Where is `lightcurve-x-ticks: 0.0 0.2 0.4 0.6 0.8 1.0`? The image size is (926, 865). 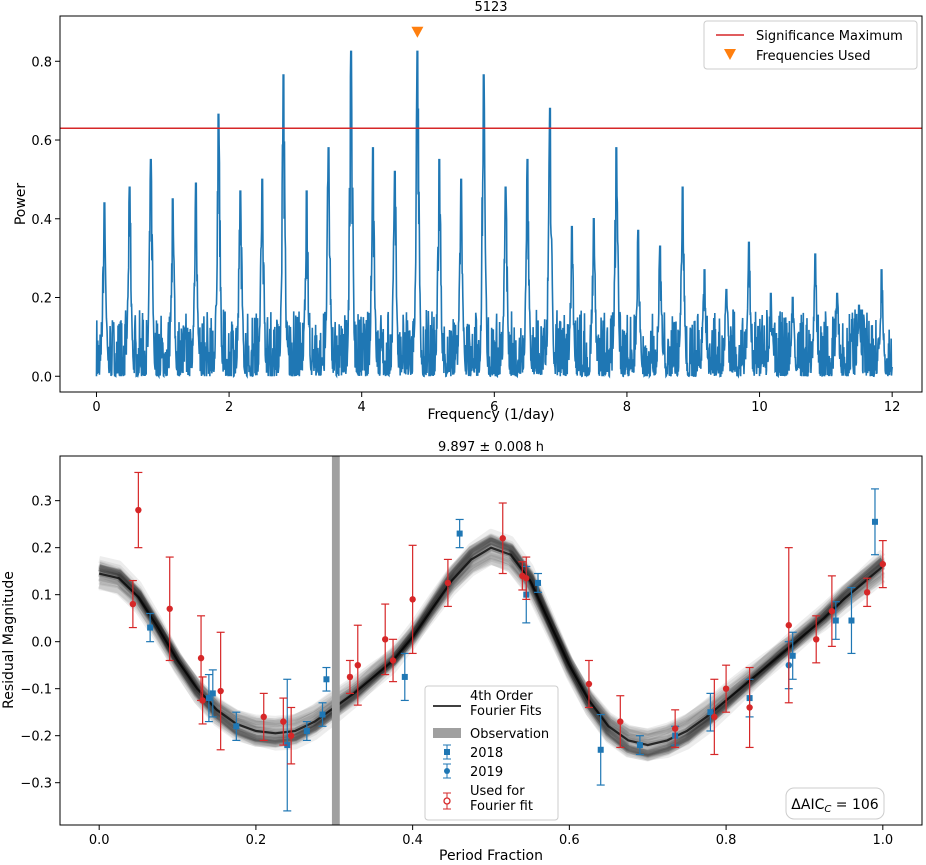 lightcurve-x-ticks: 0.0 0.2 0.4 0.6 0.8 1.0 is located at coordinates (491, 836).